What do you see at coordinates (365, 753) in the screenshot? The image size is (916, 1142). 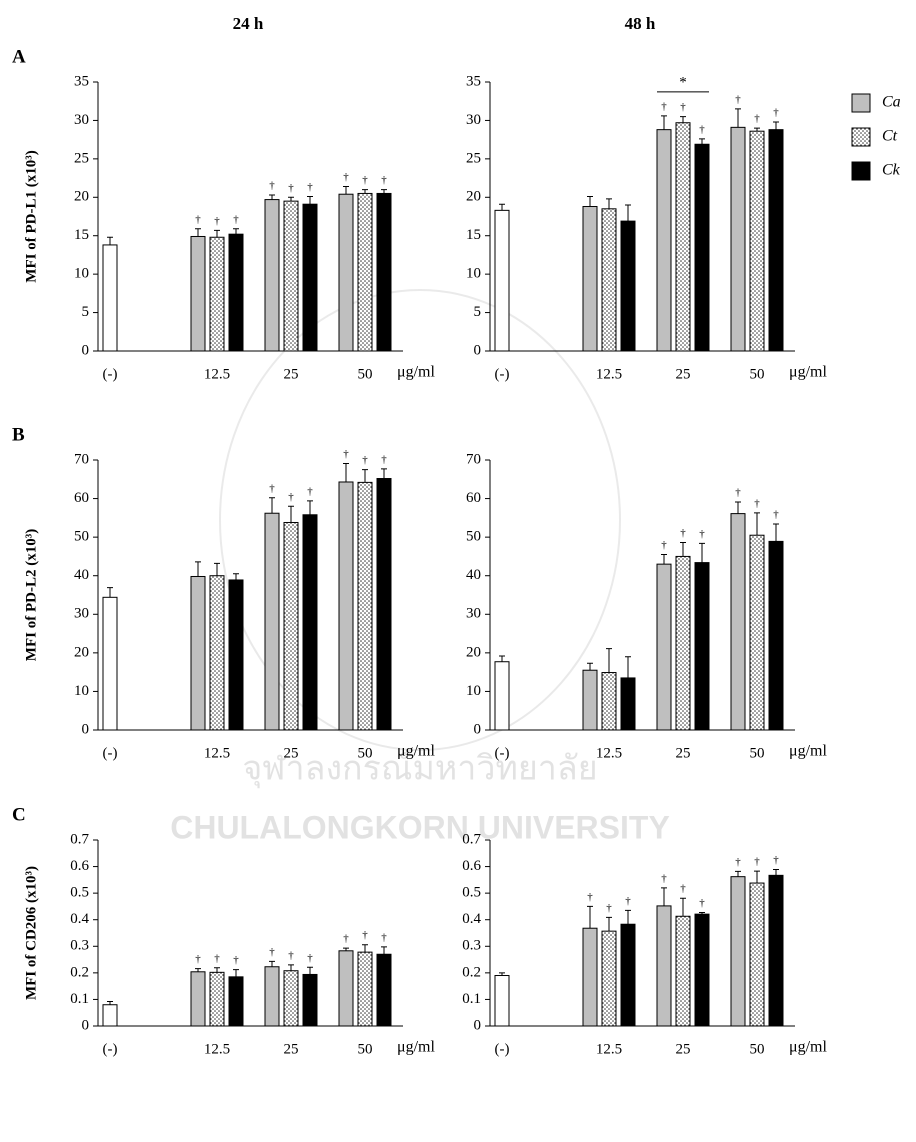 I see `x-tick-label: 50` at bounding box center [365, 753].